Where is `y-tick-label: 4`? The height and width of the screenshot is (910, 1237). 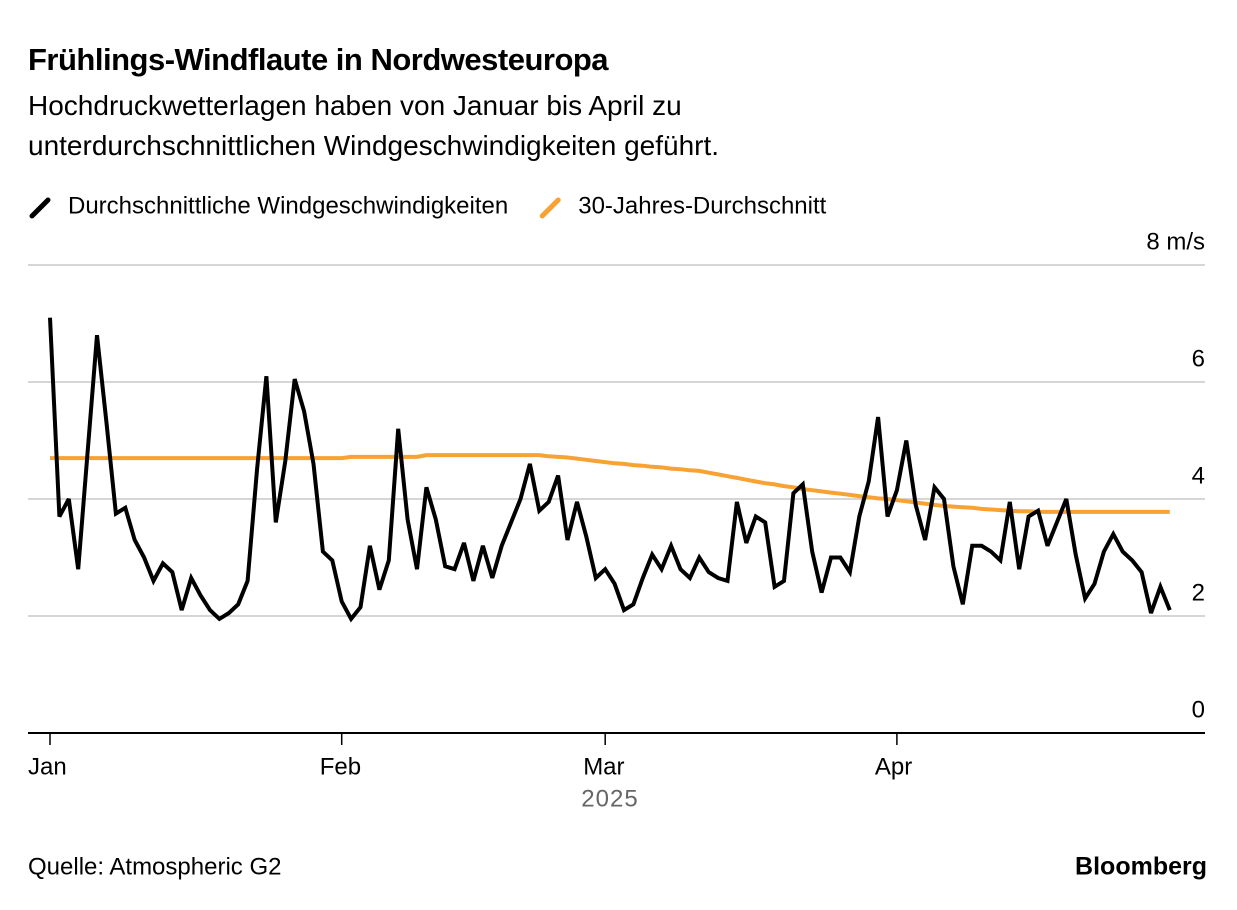 y-tick-label: 4 is located at coordinates (1198, 475).